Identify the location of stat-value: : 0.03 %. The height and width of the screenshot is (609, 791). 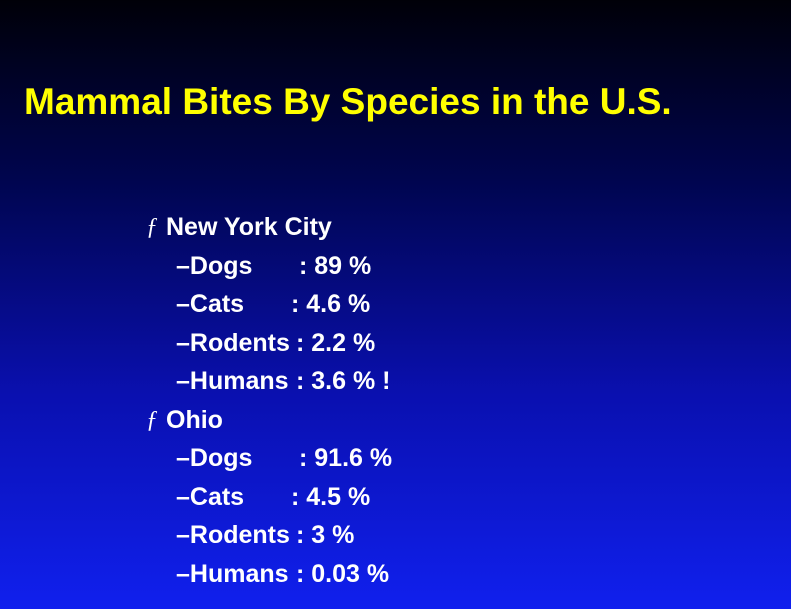
(343, 573).